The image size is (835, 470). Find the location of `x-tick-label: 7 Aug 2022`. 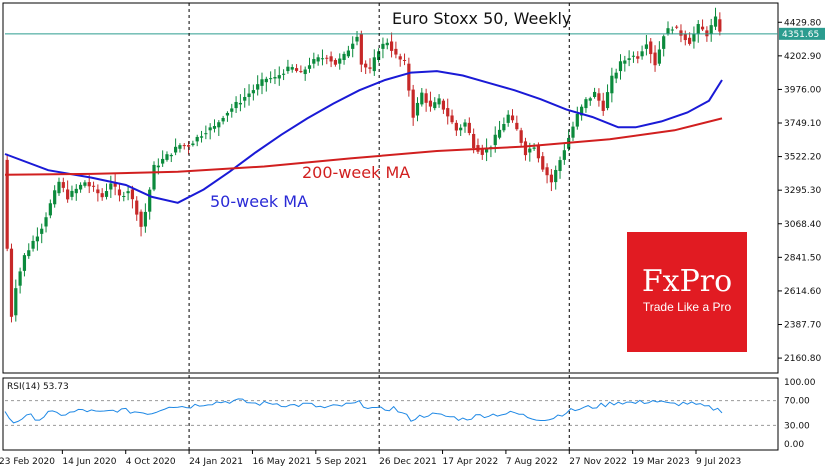

x-tick-label: 7 Aug 2022 is located at coordinates (532, 462).